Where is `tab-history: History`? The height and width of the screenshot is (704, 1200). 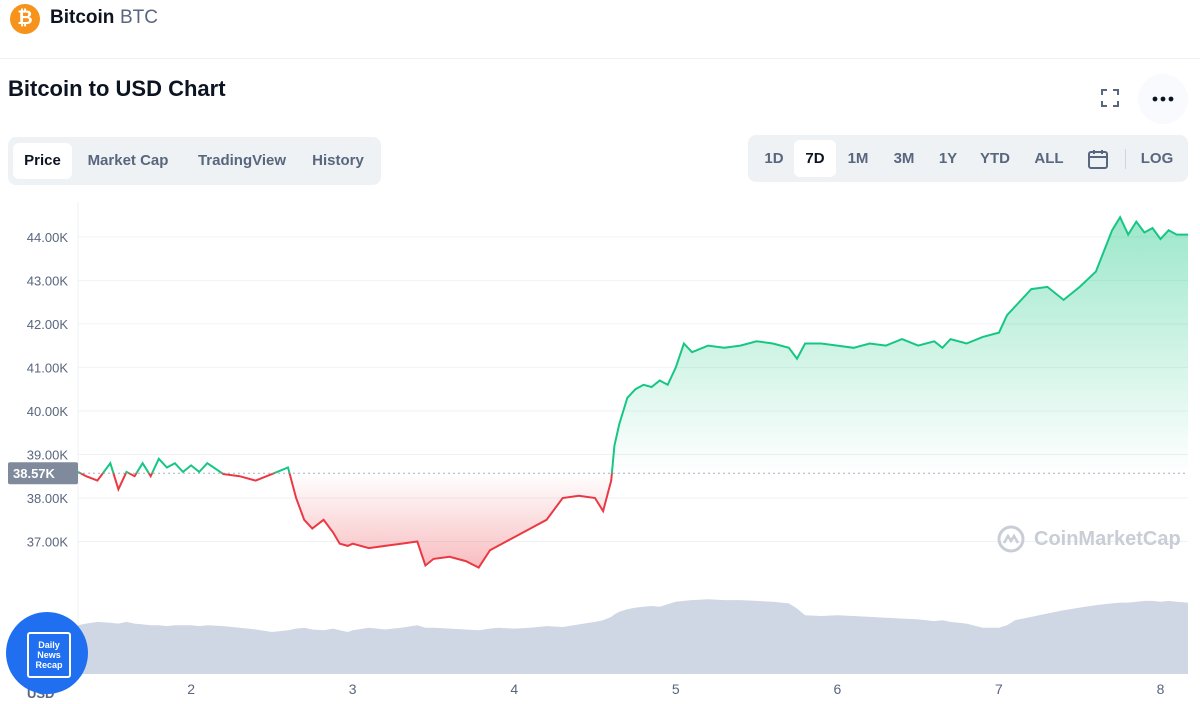 tab-history: History is located at coordinates (338, 160).